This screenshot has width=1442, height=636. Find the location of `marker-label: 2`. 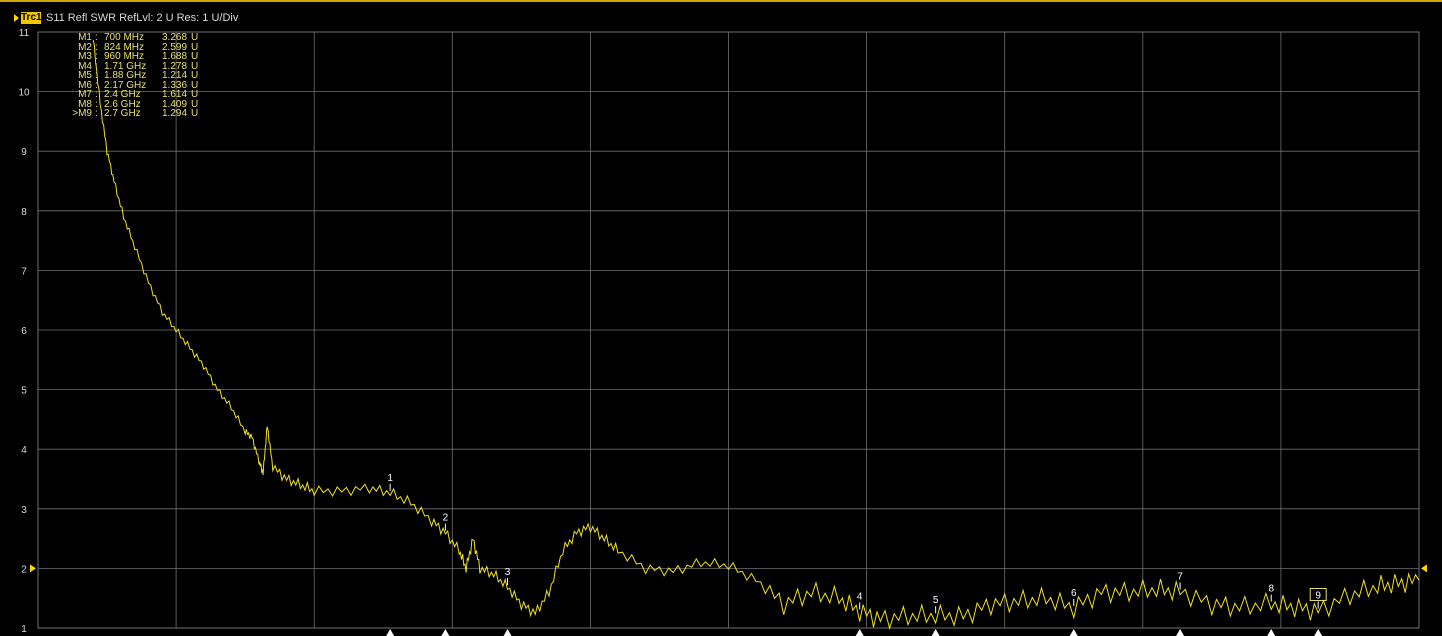

marker-label: 2 is located at coordinates (446, 518).